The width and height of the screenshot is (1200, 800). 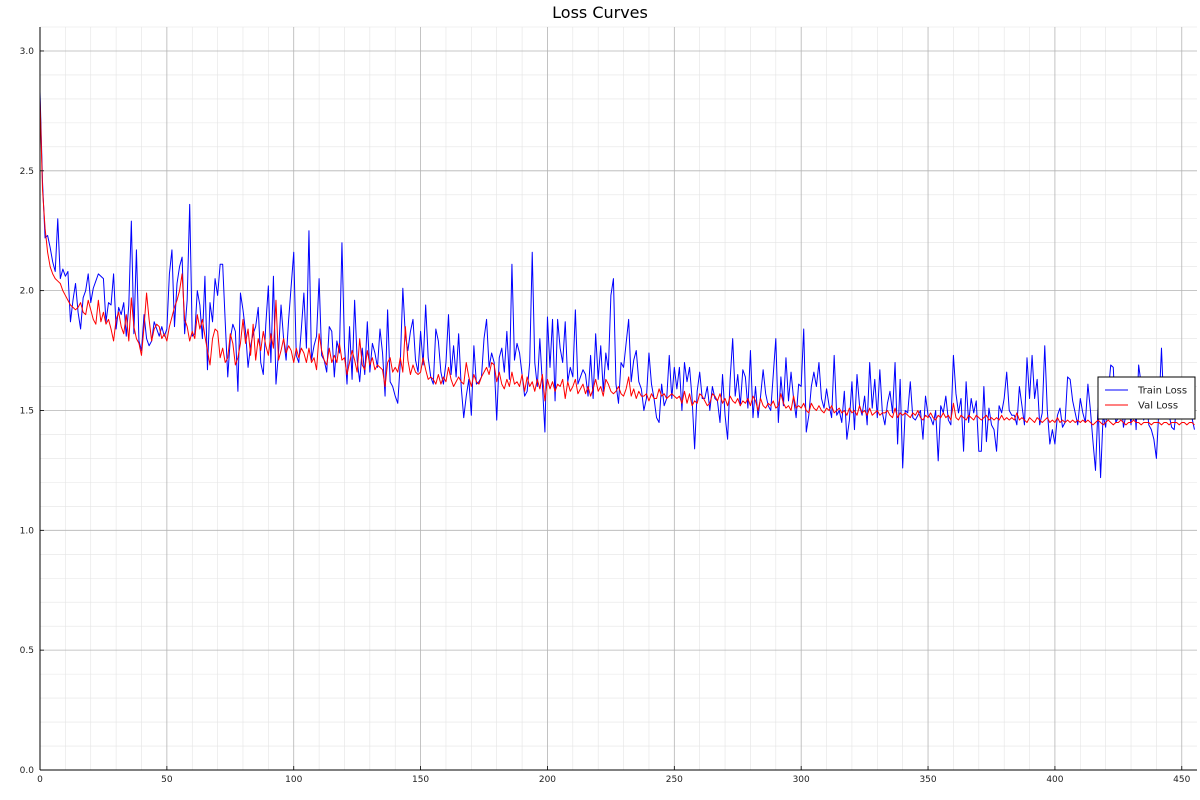 I want to click on x-tick-label: 0, so click(x=40, y=780).